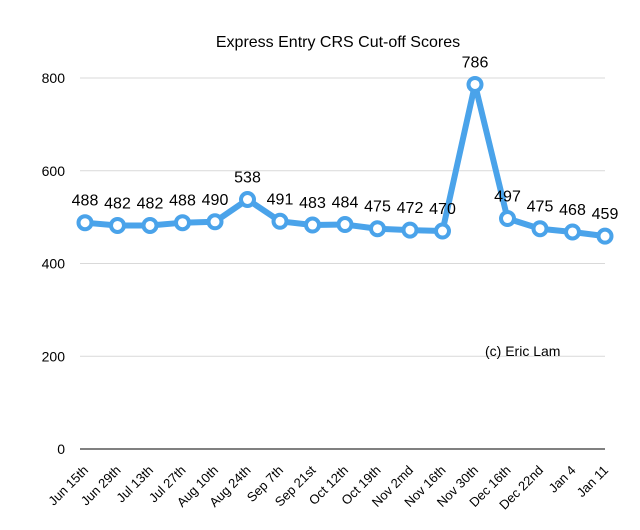 The image size is (640, 530). I want to click on y-tick-label: 0, so click(61, 449).